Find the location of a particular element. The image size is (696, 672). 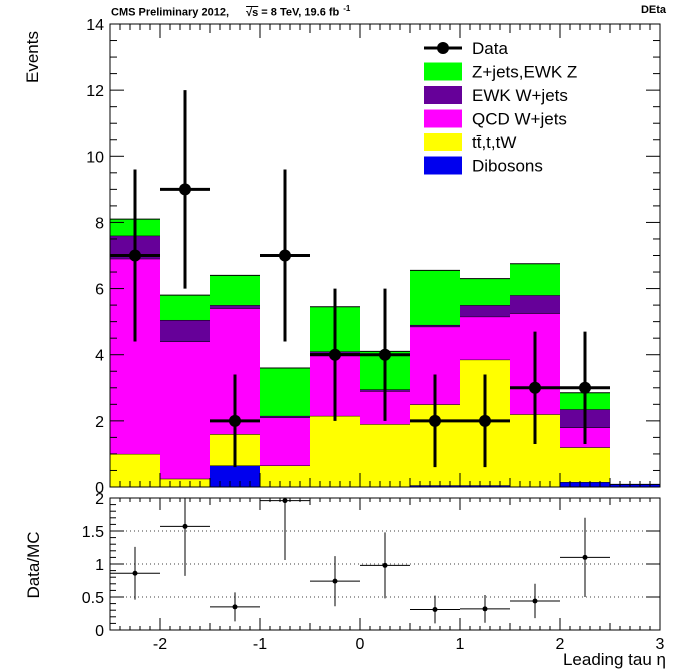

y-tick-label: 8 is located at coordinates (99, 223).